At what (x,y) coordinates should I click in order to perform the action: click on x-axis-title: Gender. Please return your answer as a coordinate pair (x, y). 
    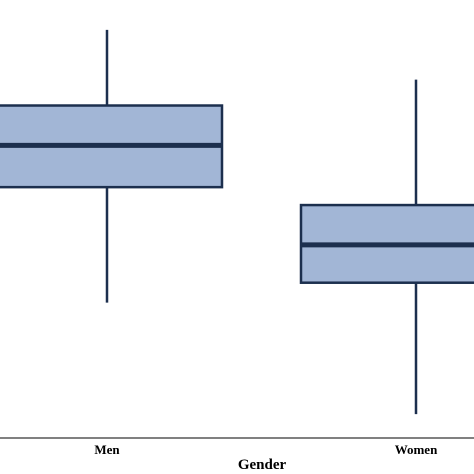
    Looking at the image, I should click on (262, 465).